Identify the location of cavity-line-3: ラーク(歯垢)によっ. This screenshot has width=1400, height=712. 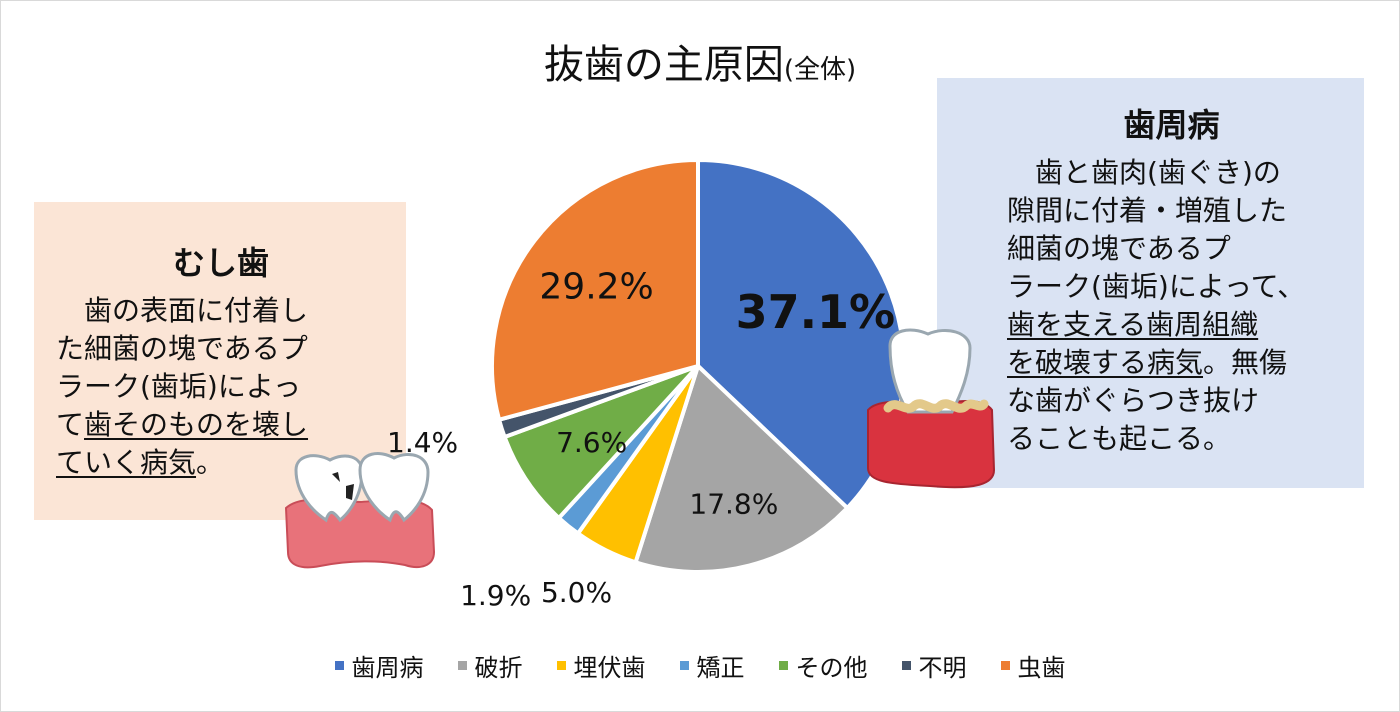
(179, 386).